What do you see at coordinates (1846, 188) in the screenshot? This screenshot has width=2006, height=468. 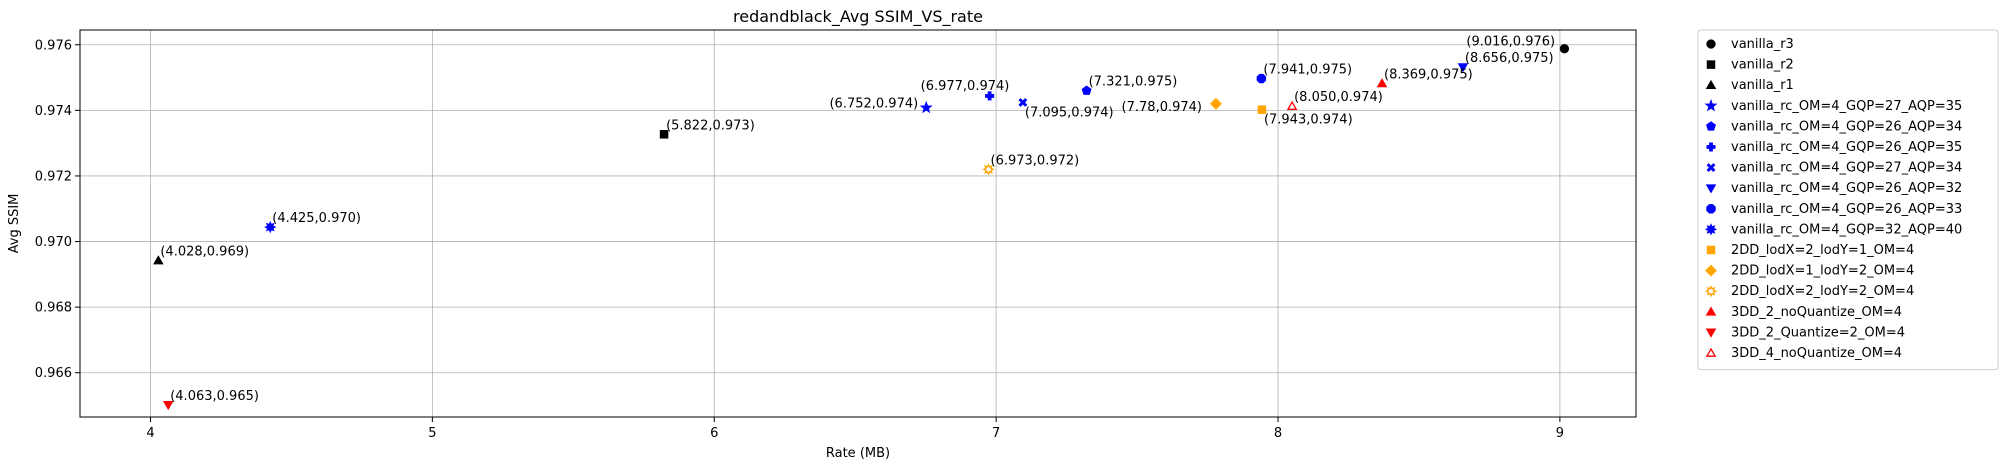 I see `legend-label: vanilla_rc_OM=4_GQP=26_AQP=32` at bounding box center [1846, 188].